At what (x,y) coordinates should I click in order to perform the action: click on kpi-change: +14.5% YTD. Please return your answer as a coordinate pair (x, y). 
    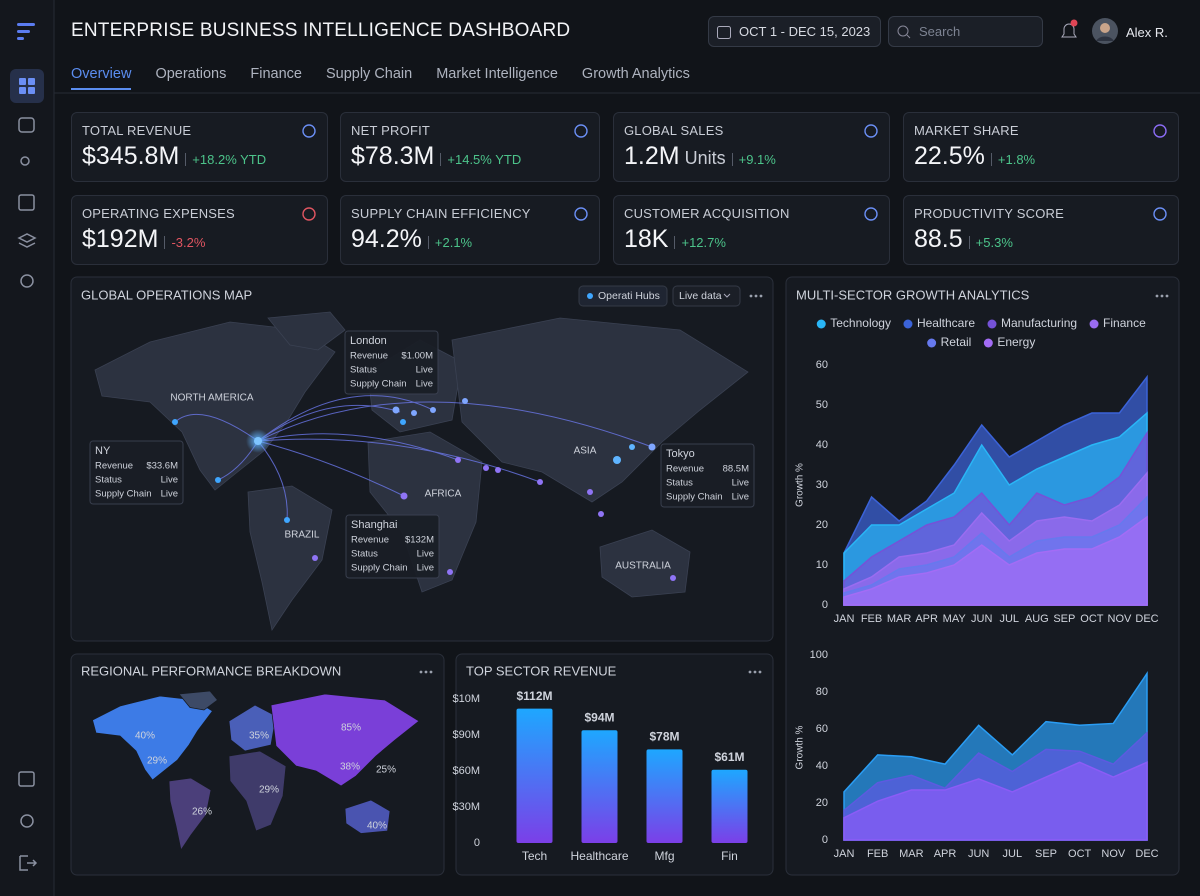
    Looking at the image, I should click on (480, 159).